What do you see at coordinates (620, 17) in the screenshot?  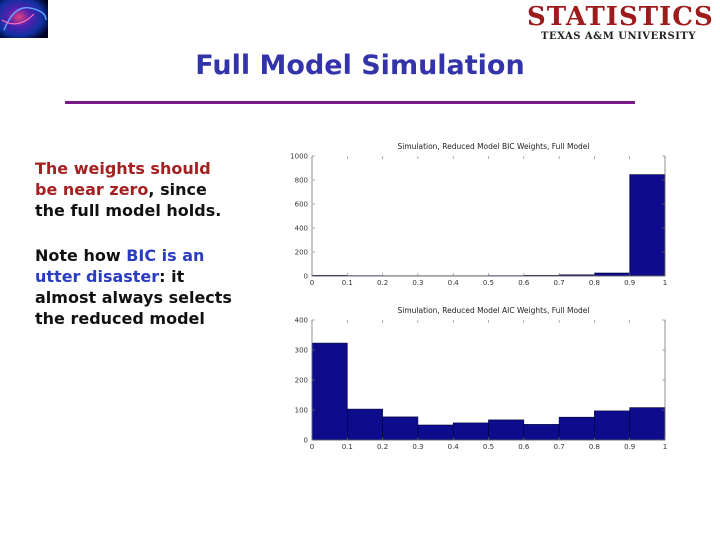 I see `logo-main-text: STATISTICS` at bounding box center [620, 17].